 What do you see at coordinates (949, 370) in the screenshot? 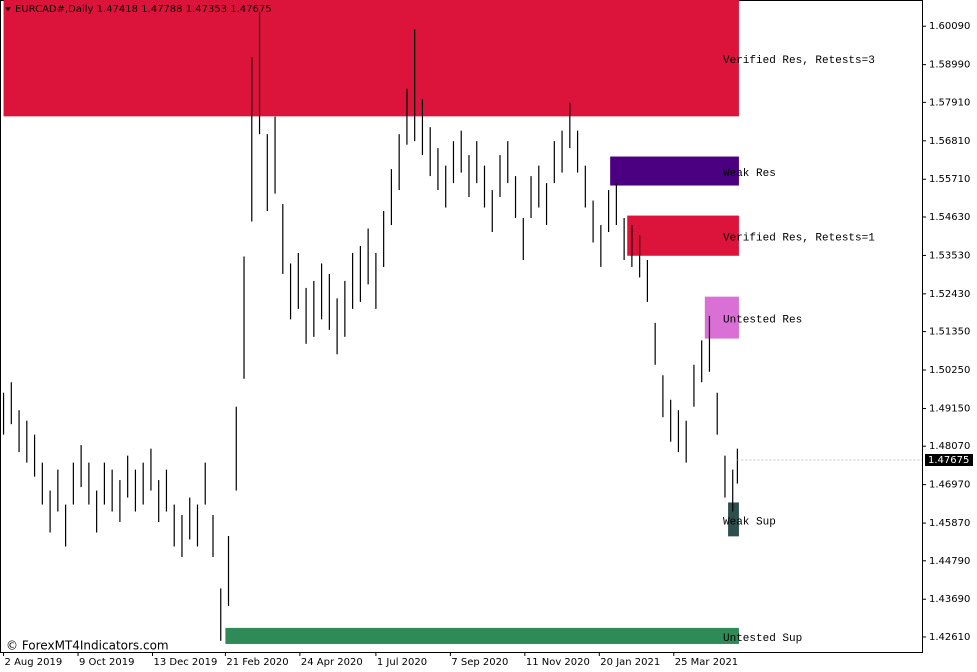
I see `y-tick-label: 1.50250` at bounding box center [949, 370].